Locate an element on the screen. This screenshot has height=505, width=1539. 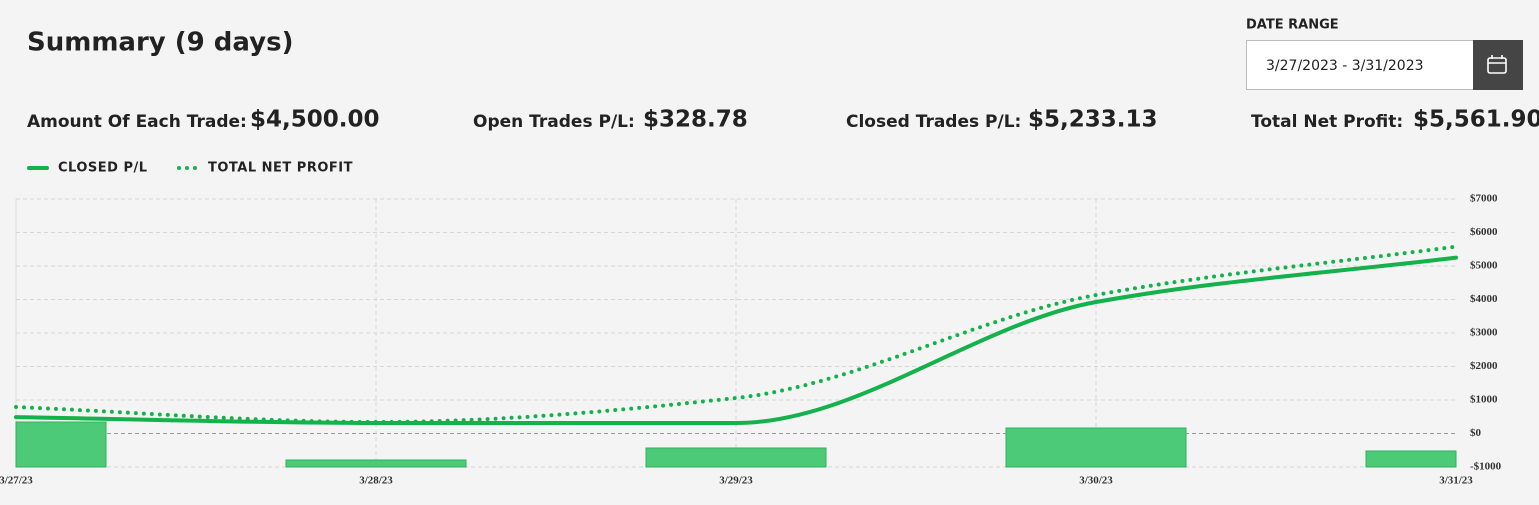
y-tick-label: $0 is located at coordinates (1476, 433).